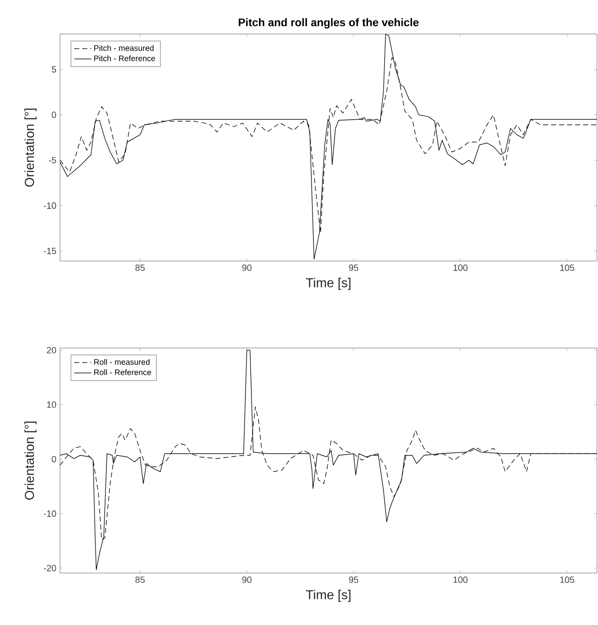  I want to click on y-tick-label: -20, so click(50, 568).